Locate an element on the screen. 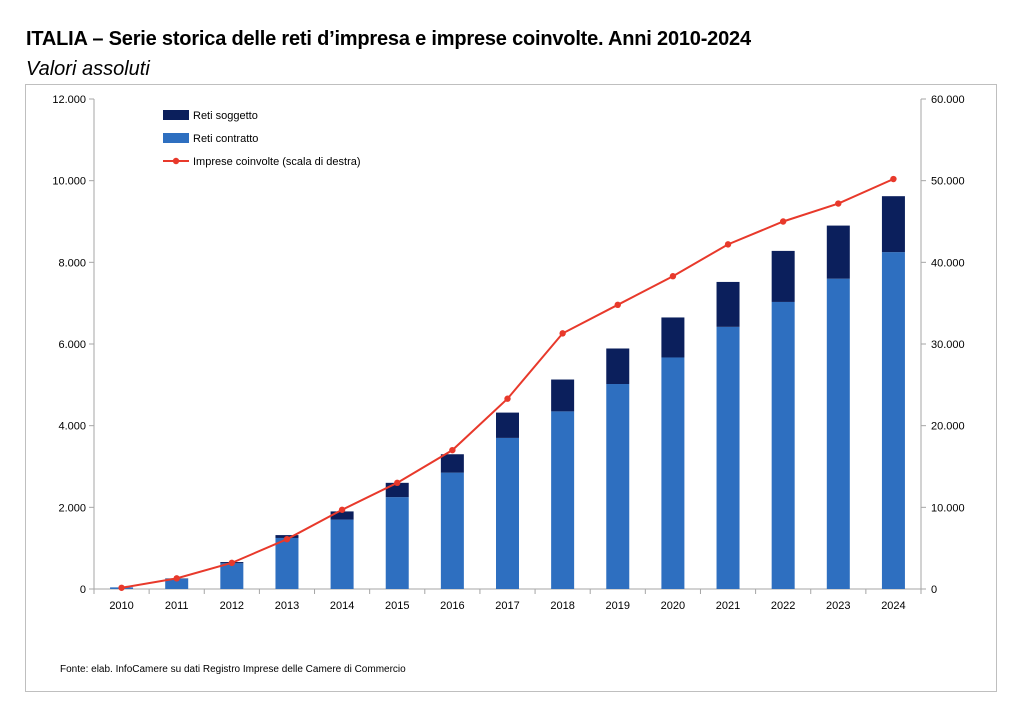  x-tick-label: 2016 is located at coordinates (452, 606).